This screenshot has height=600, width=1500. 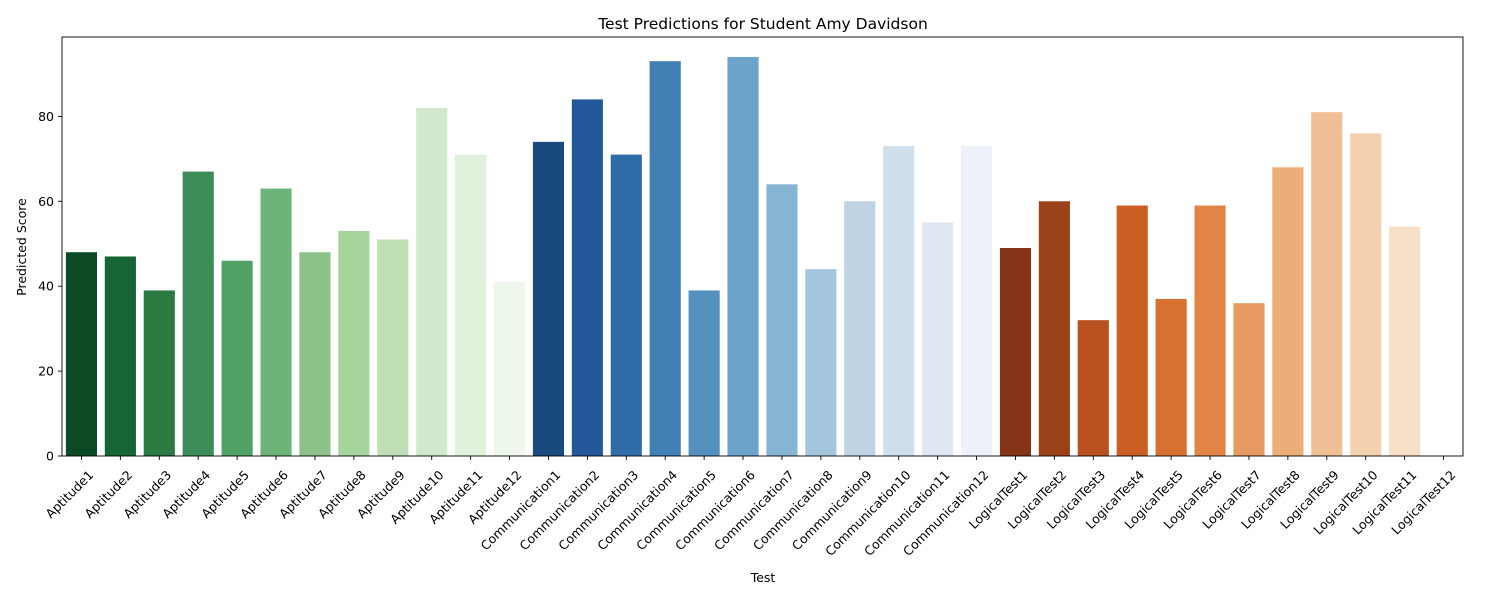 What do you see at coordinates (237, 358) in the screenshot?
I see `bar-aptitude5` at bounding box center [237, 358].